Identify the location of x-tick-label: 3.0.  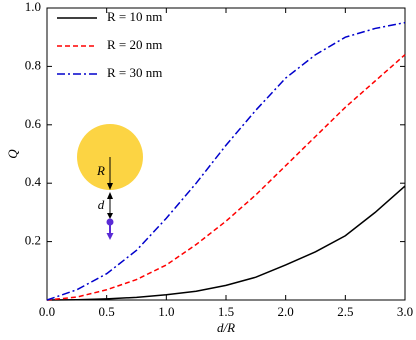
(405, 311).